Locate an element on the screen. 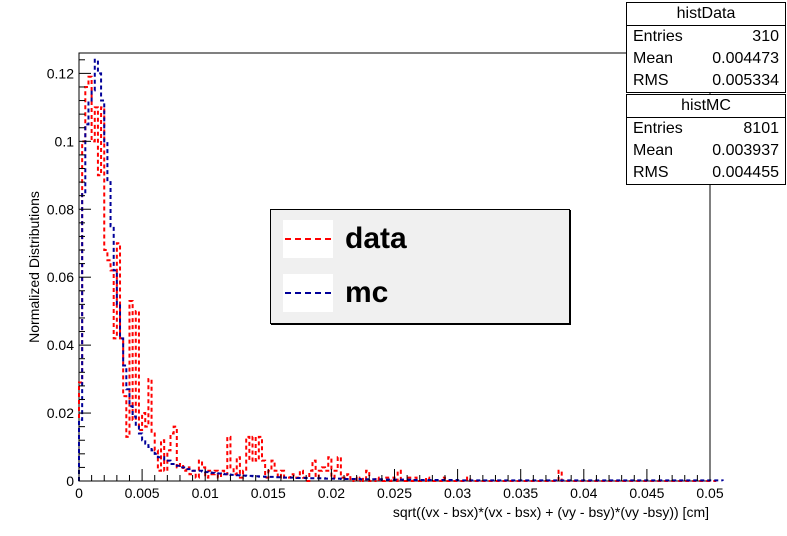 The height and width of the screenshot is (536, 787). legend-label: mc is located at coordinates (367, 292).